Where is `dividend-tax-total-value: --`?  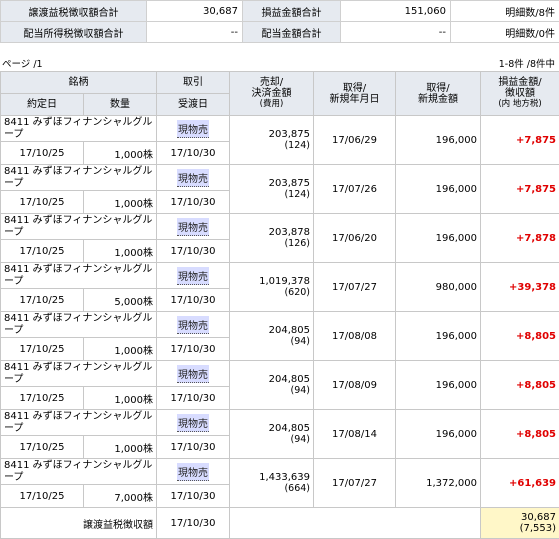
dividend-tax-total-value: -- is located at coordinates (195, 32).